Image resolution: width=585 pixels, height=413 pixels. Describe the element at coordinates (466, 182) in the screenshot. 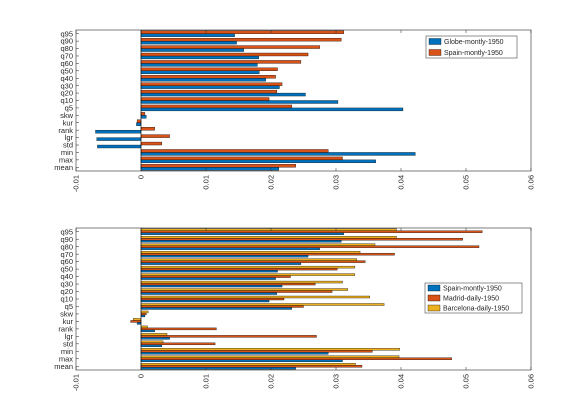

I see `x-tick-label: 0.05` at that location.